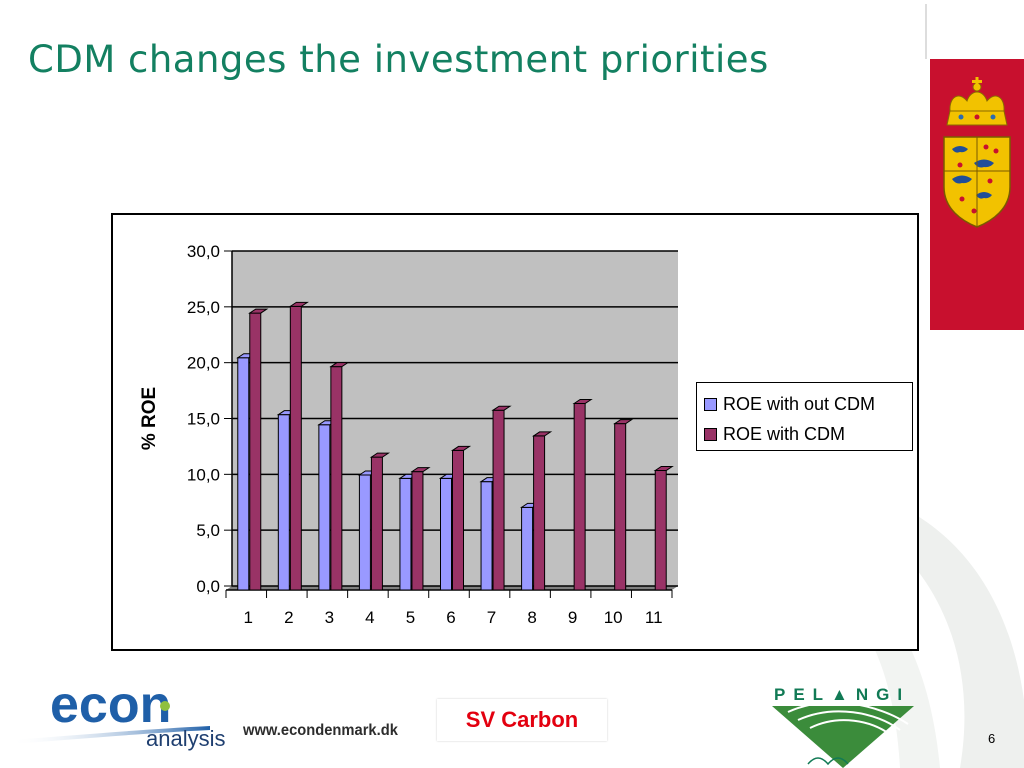  I want to click on chart-legend: ROE with out CDM ROE with CDM, so click(804, 416).